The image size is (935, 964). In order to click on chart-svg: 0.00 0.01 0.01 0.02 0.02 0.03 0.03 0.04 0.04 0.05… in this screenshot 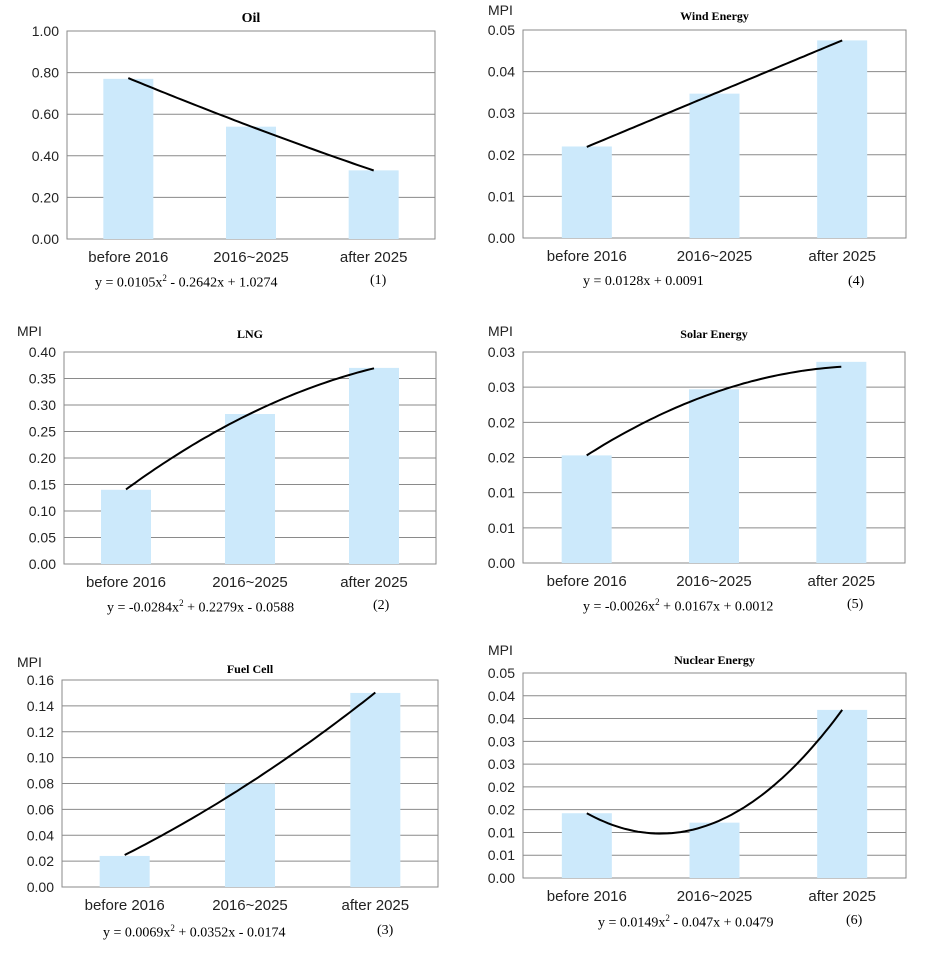, I will do `click(697, 773)`.